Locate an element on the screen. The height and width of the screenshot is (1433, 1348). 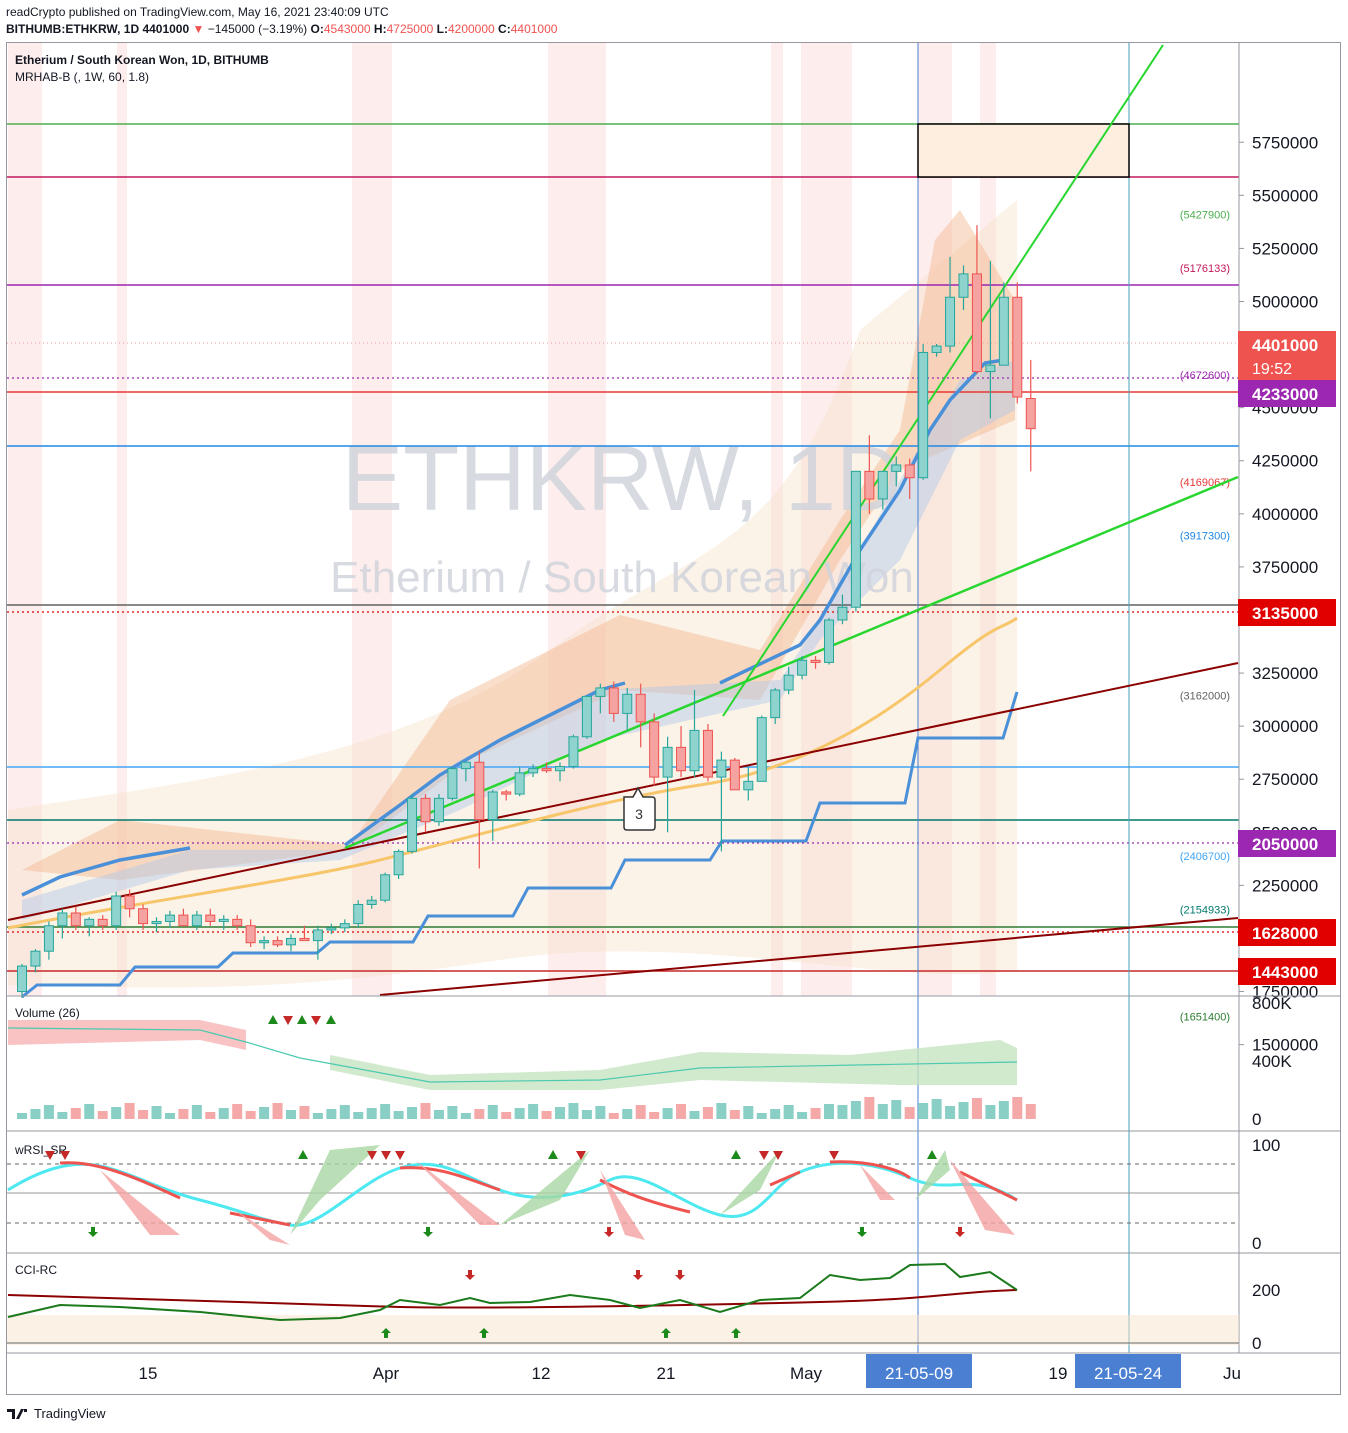
time-tick-label: 15 is located at coordinates (148, 1373).